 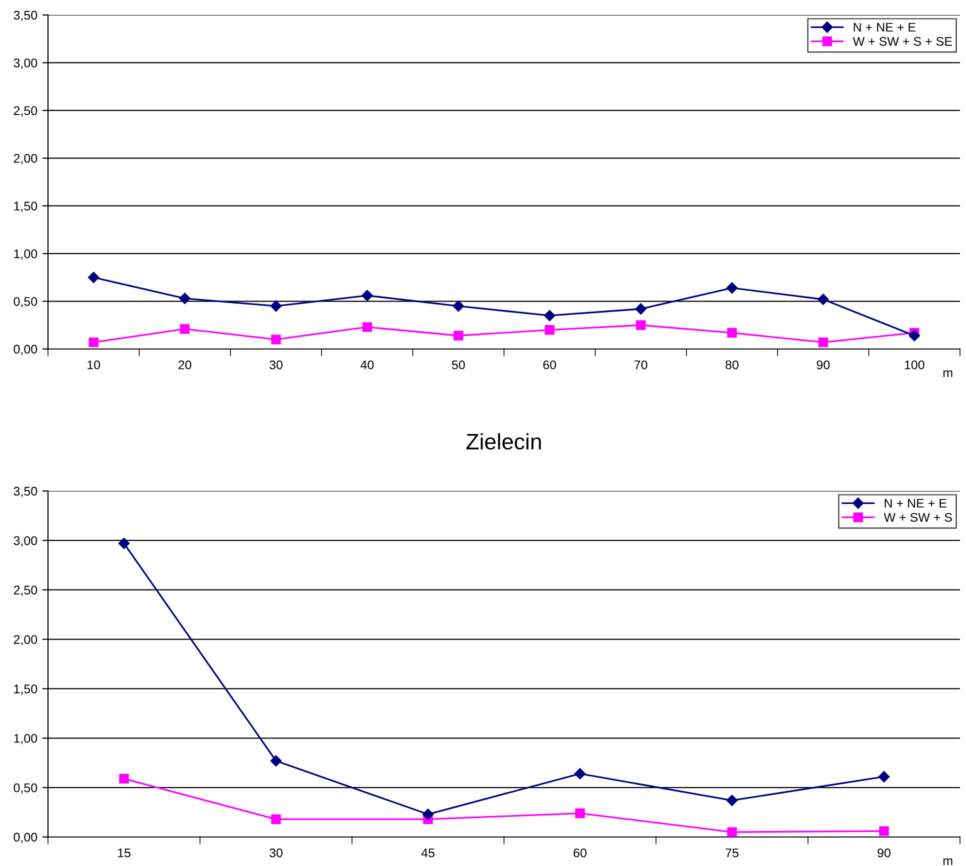 What do you see at coordinates (641, 365) in the screenshot?
I see `x-tick-label: 70` at bounding box center [641, 365].